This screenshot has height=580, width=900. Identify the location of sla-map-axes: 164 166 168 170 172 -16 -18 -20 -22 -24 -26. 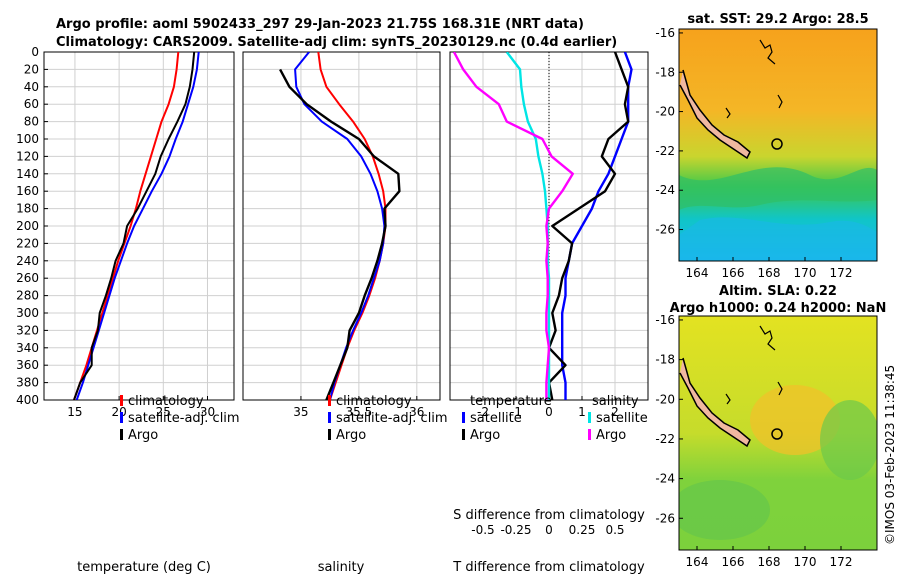
(753, 441).